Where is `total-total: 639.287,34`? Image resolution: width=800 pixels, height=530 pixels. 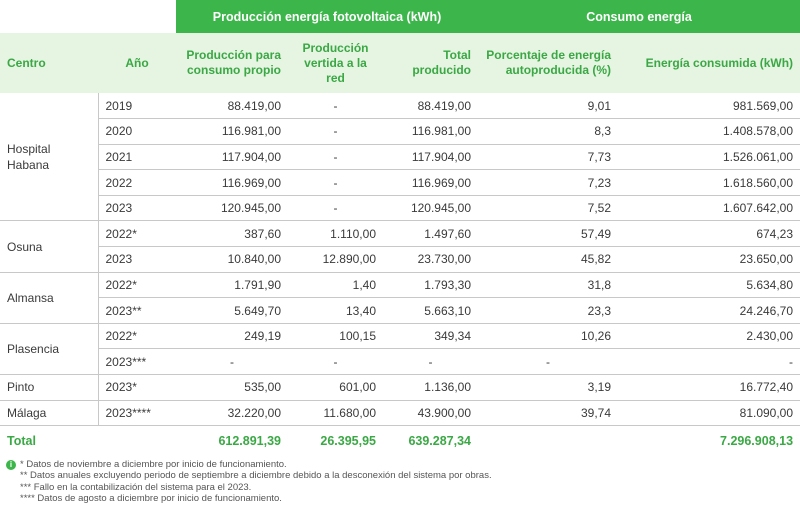 total-total: 639.287,34 is located at coordinates (431, 441).